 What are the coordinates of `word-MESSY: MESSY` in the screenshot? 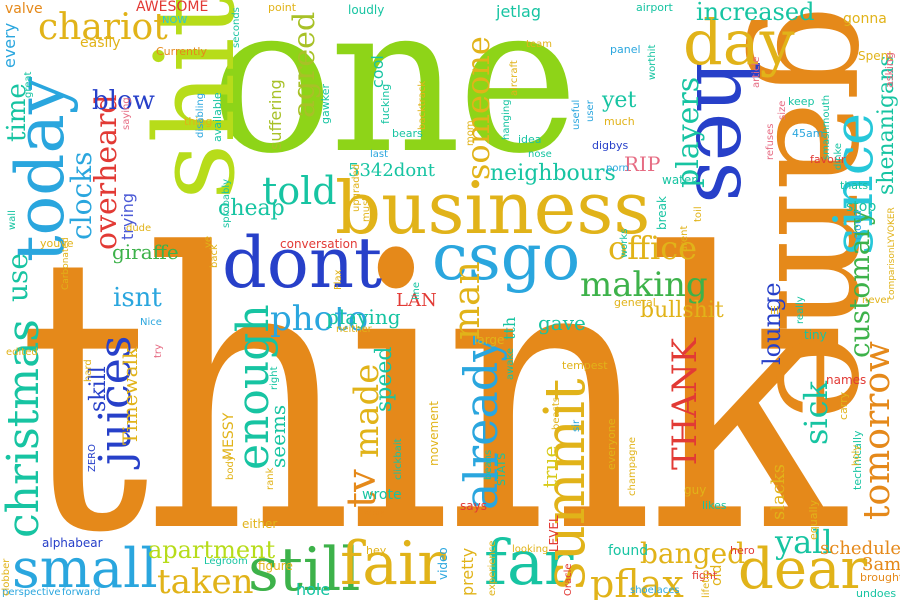 It's located at (229, 436).